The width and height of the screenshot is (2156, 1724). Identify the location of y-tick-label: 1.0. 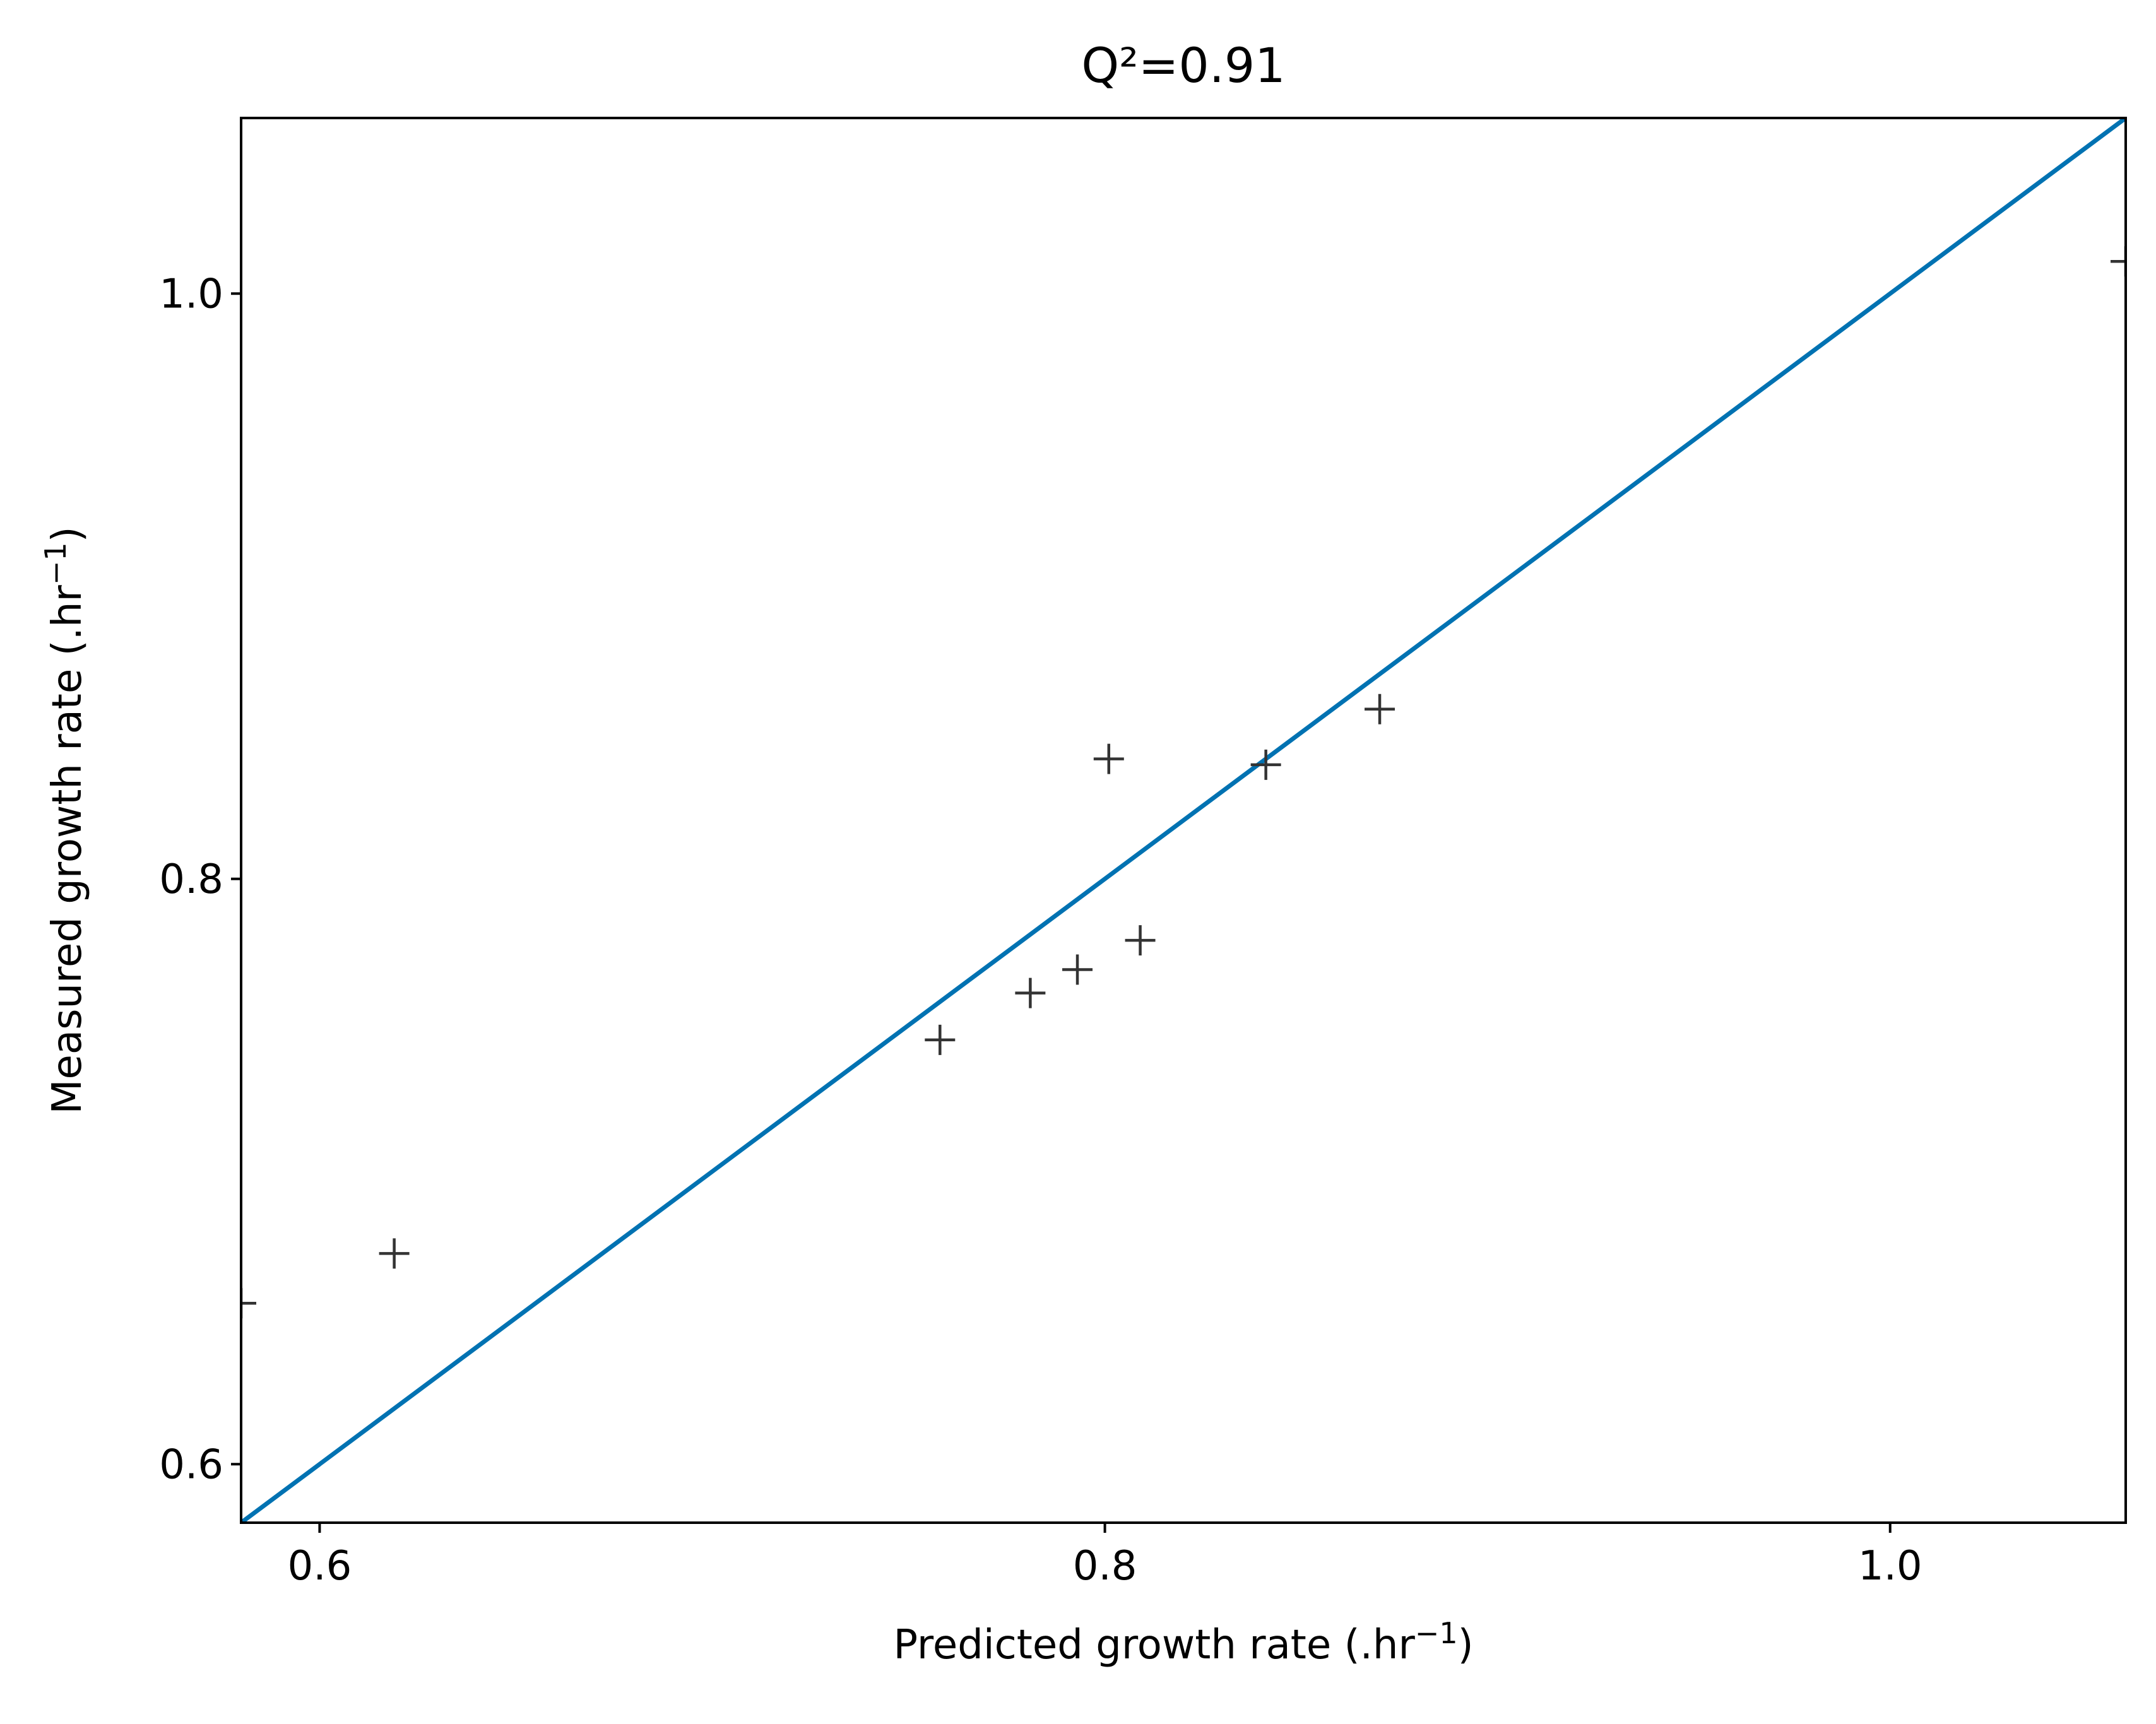
(191, 294).